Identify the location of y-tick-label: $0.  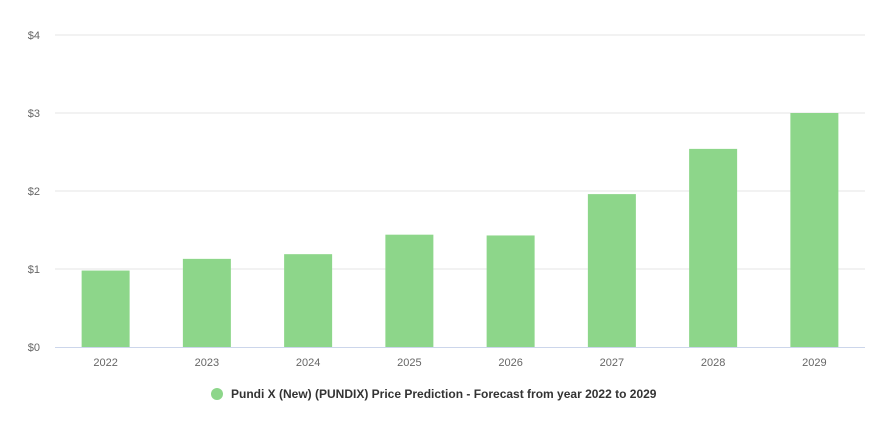
(34, 348).